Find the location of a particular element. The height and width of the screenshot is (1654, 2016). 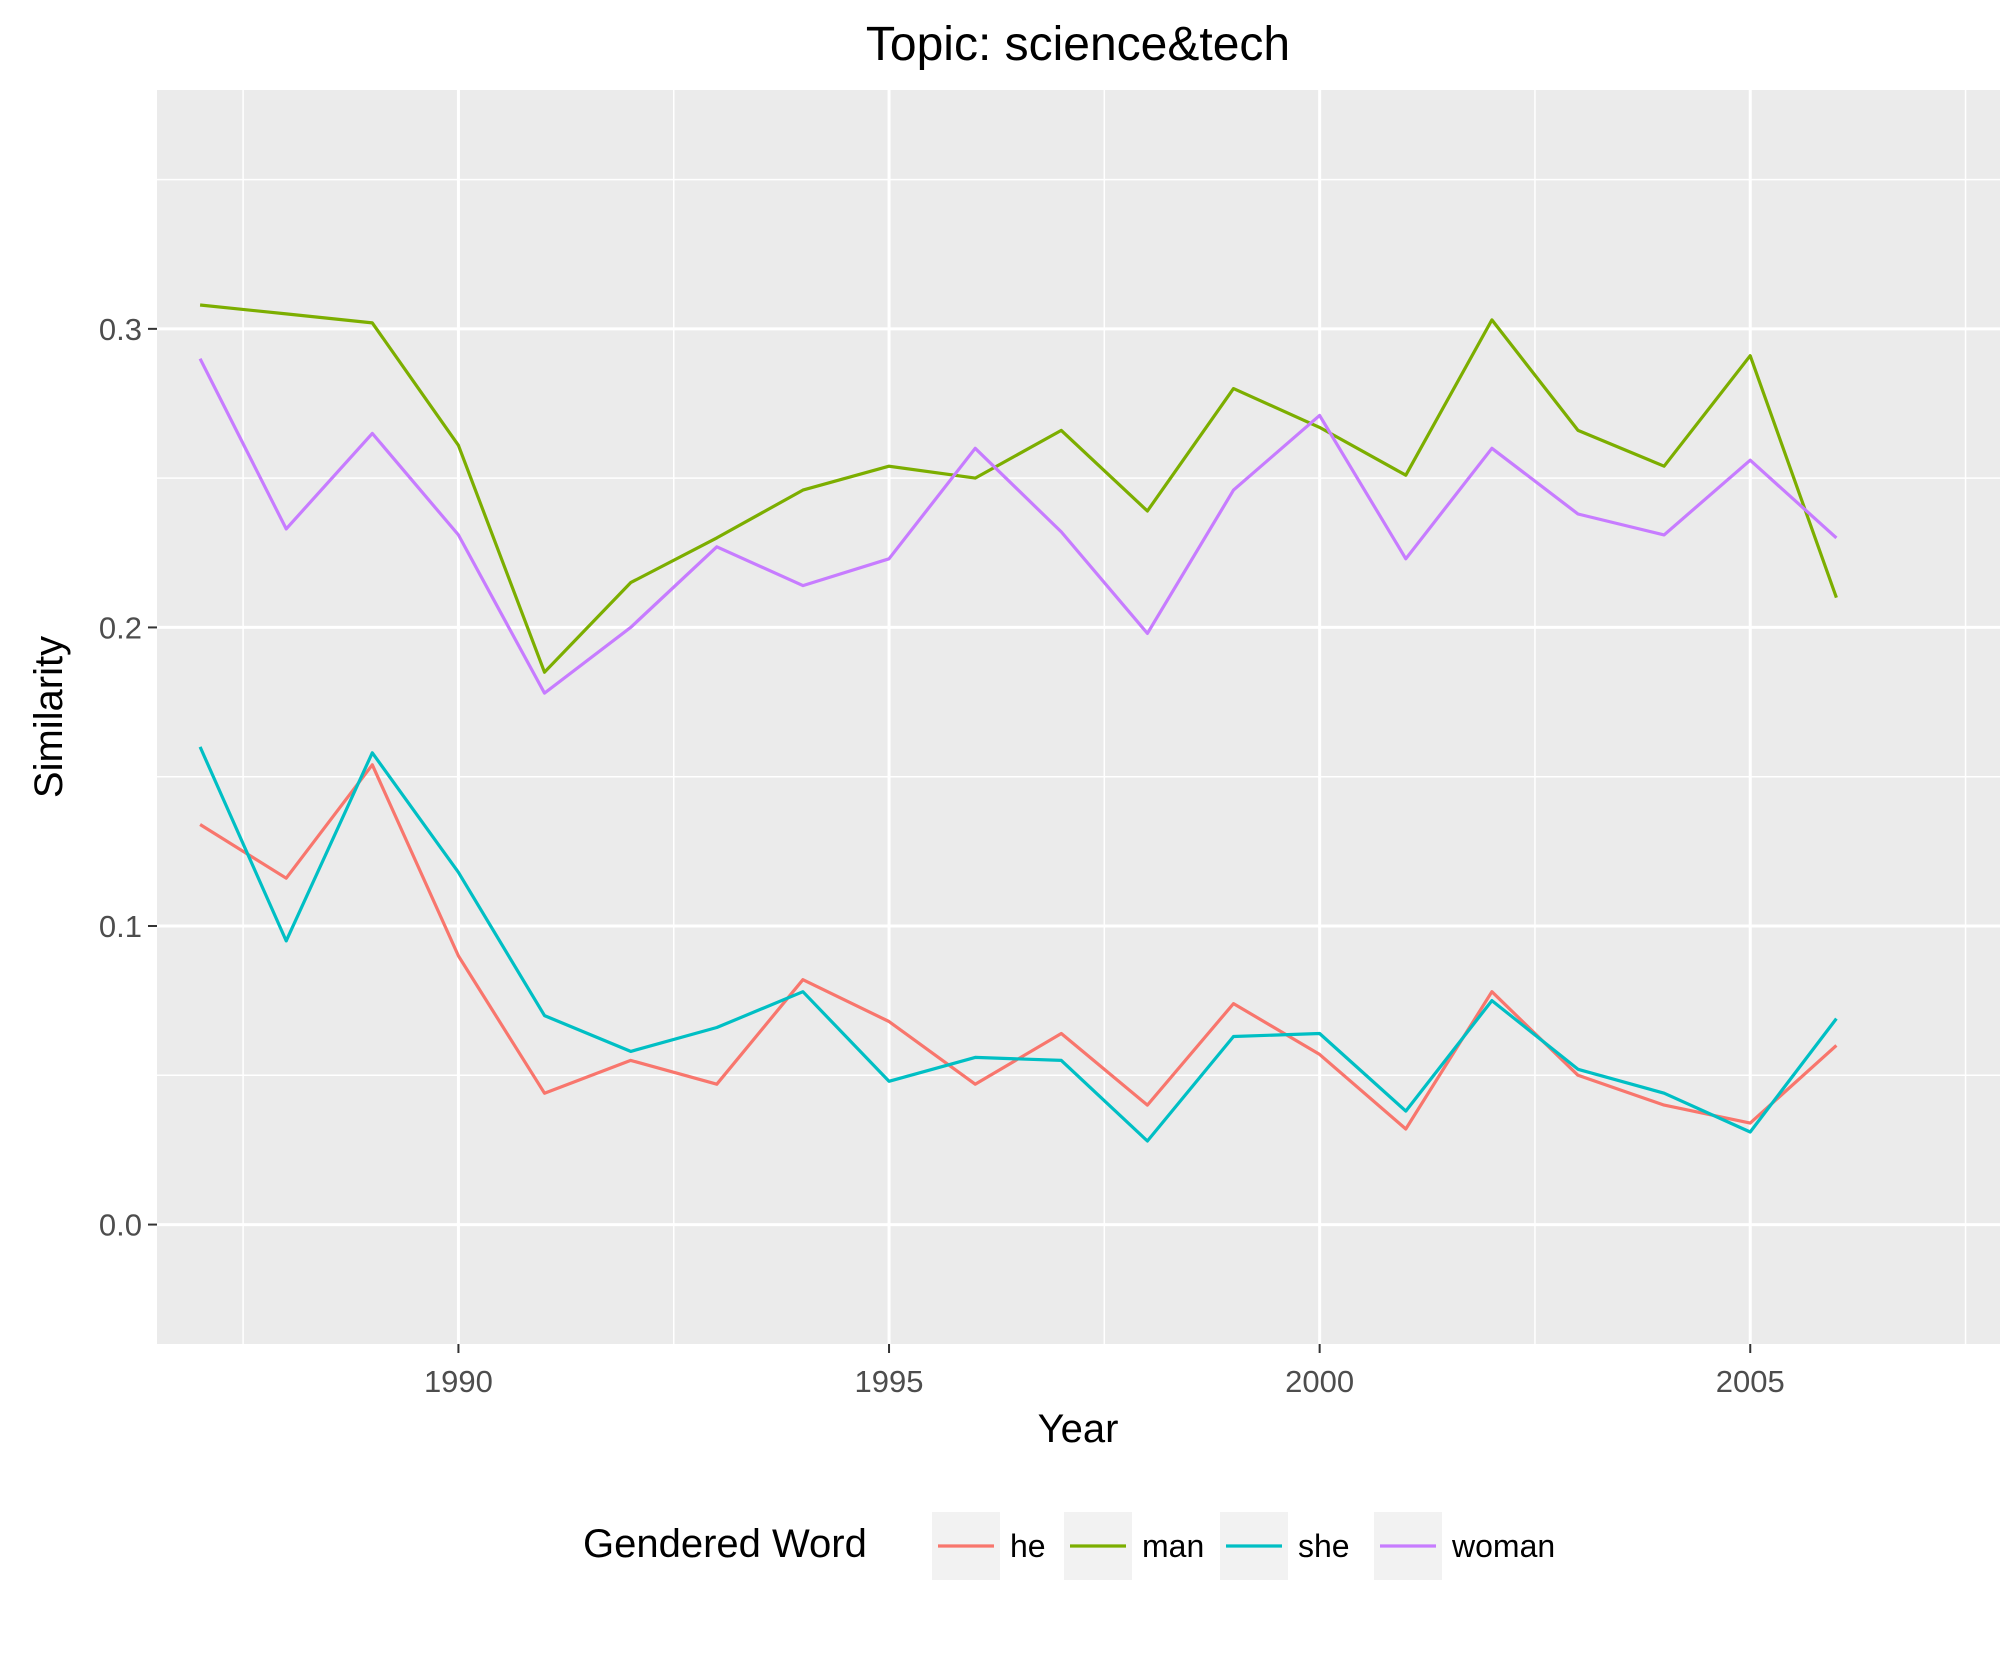

x-axis: 1990 1995 2000 2005 is located at coordinates (1104, 1371).